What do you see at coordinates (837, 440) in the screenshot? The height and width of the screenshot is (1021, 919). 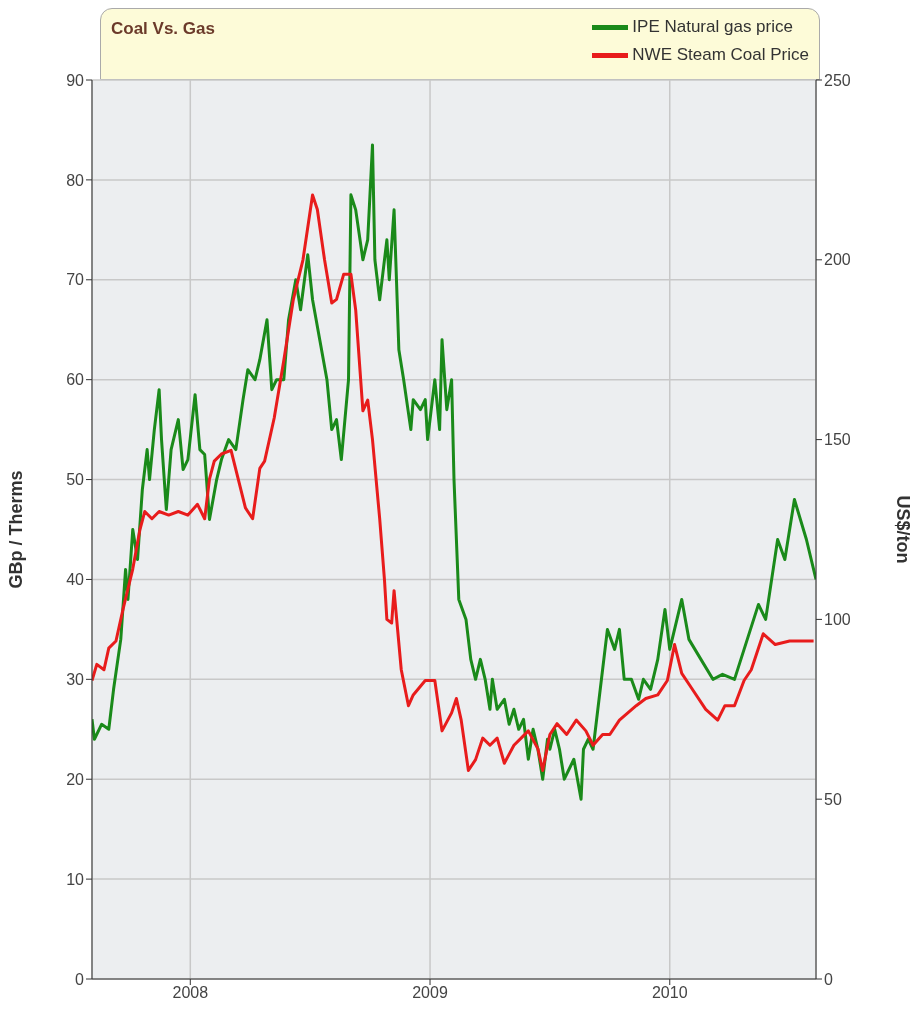 I see `y2-tick-label: 150` at bounding box center [837, 440].